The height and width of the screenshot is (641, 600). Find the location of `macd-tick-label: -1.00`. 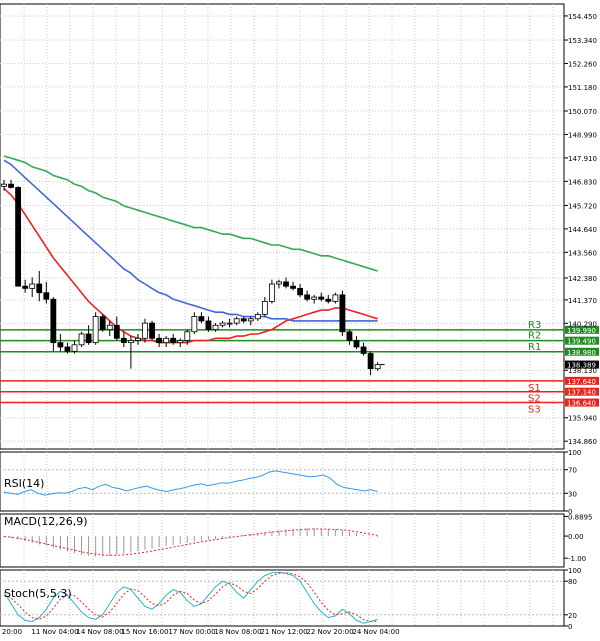

macd-tick-label: -1.00 is located at coordinates (577, 559).